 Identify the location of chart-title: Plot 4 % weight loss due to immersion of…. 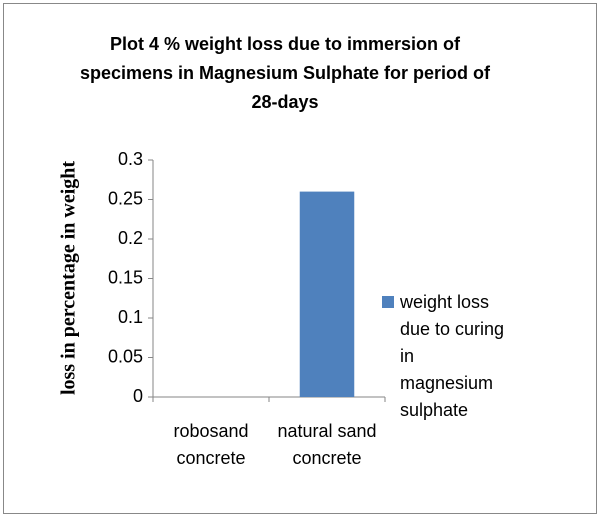
(285, 73).